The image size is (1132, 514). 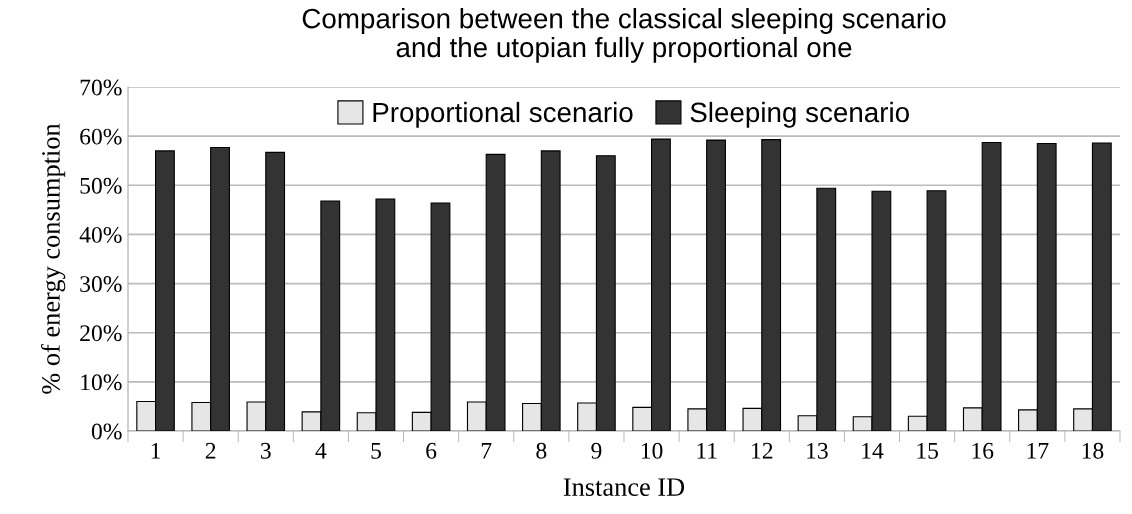 What do you see at coordinates (624, 487) in the screenshot?
I see `x-axis-title: Instance ID` at bounding box center [624, 487].